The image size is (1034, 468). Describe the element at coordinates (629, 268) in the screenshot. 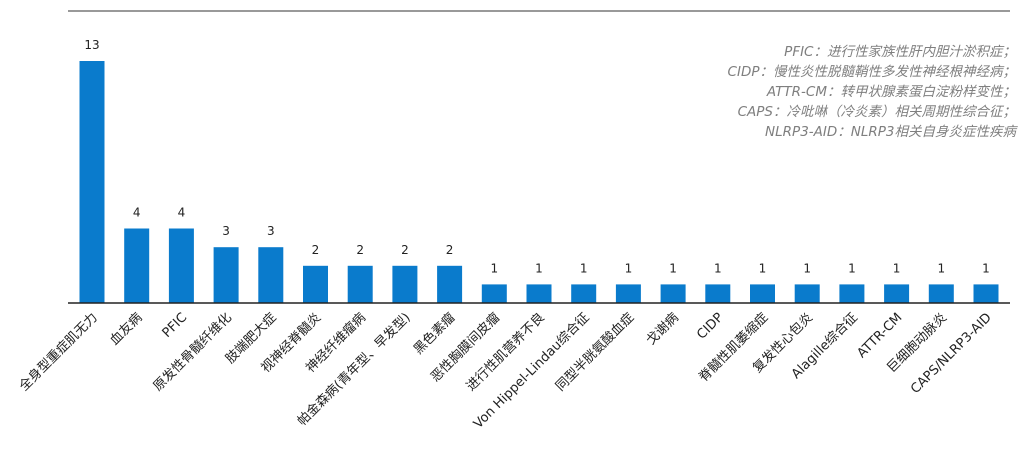

I see `value-label-12: 1` at that location.